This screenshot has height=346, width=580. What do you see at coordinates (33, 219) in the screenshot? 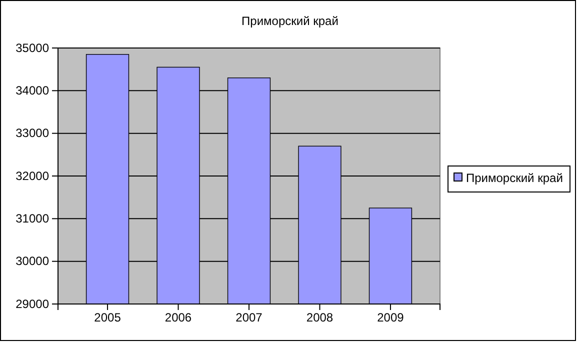
I see `y-tick-label: 31000` at bounding box center [33, 219].